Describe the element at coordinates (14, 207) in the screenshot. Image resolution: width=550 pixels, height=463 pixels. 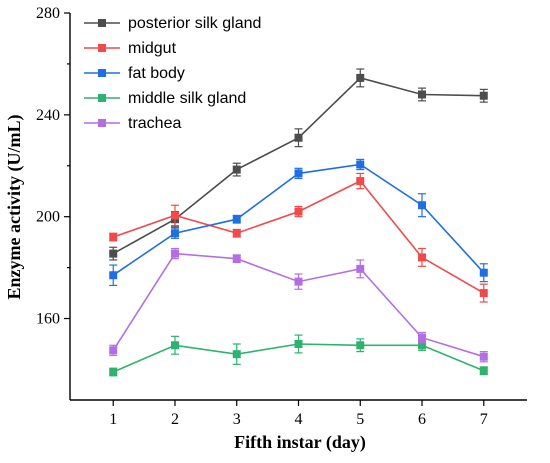
I see `y-axis-title: Enzyme activity (U/mL)` at that location.